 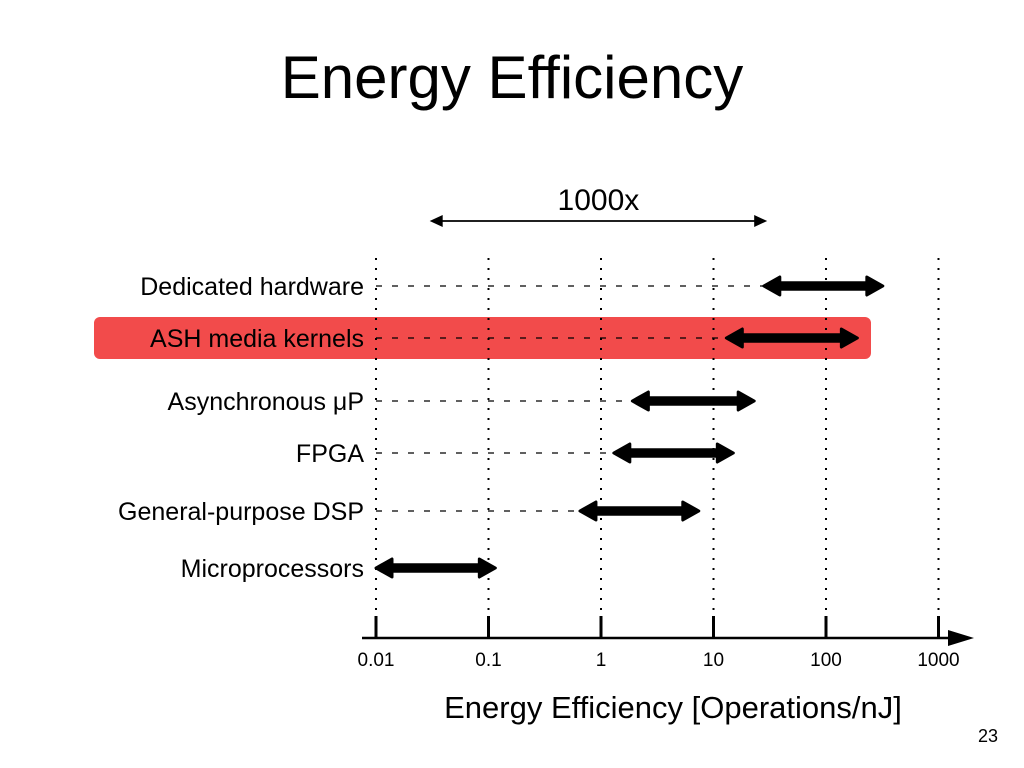 What do you see at coordinates (601, 660) in the screenshot?
I see `x-tick-label-2: 1` at bounding box center [601, 660].